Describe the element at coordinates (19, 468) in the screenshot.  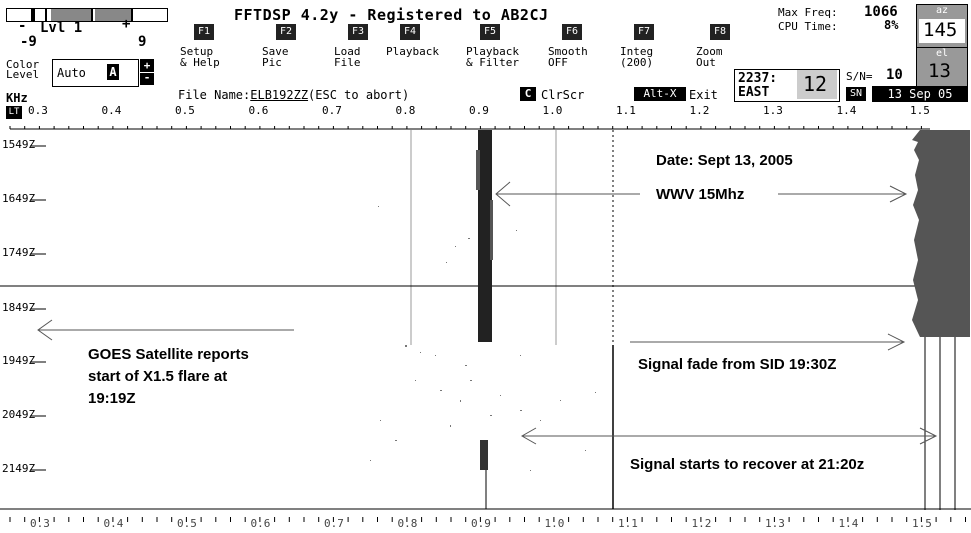
I see `time-label: 2149Z` at that location.